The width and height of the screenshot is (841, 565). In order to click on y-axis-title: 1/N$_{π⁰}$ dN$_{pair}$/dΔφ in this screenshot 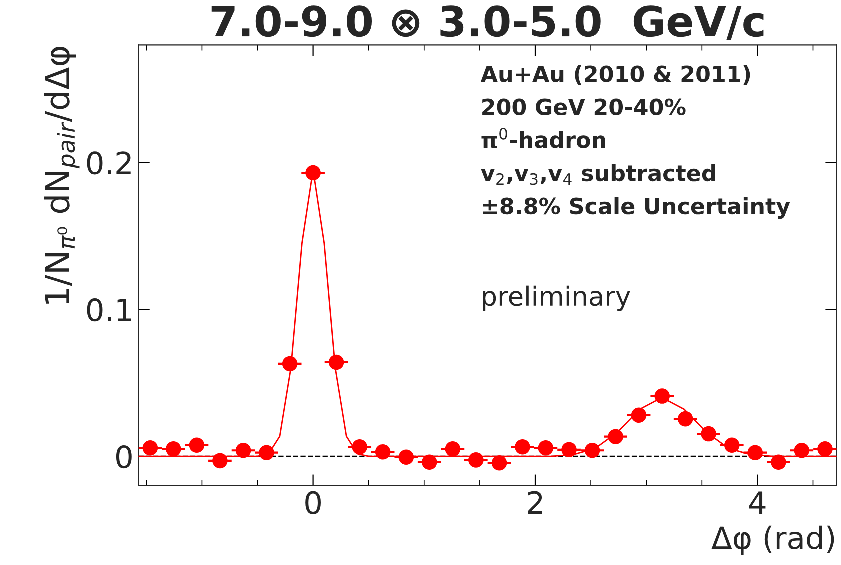, I will do `click(62, 175)`.